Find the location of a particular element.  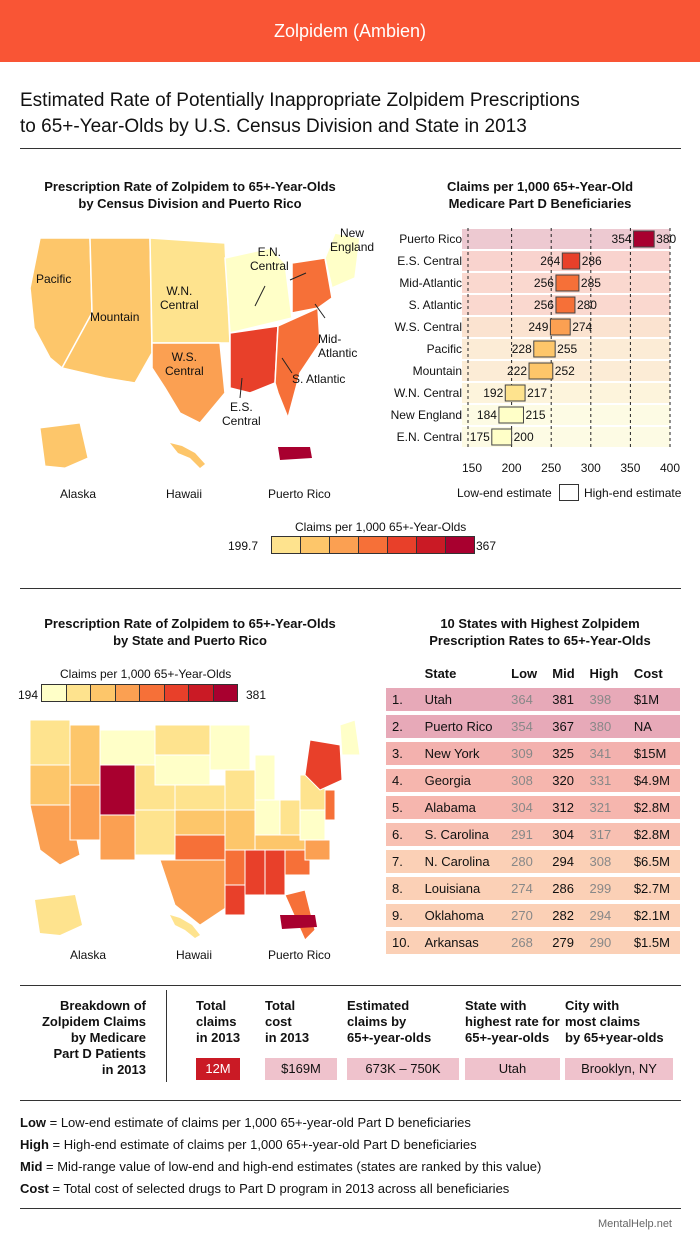

cell-rank: 6. is located at coordinates (402, 834).